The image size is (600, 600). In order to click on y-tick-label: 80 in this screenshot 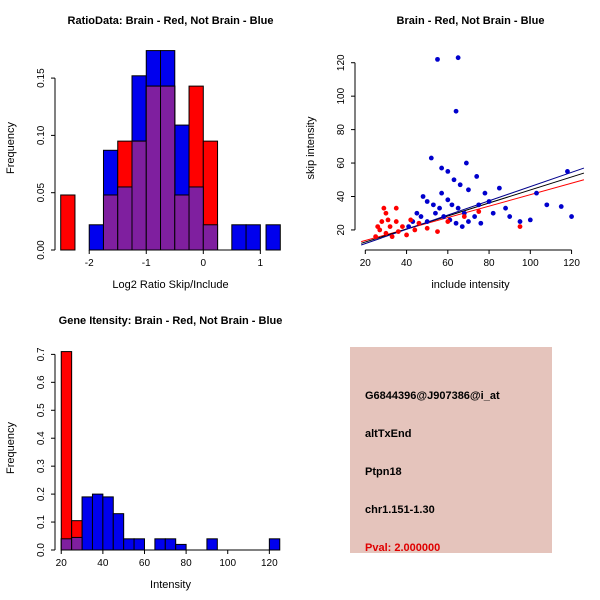, I will do `click(341, 130)`.